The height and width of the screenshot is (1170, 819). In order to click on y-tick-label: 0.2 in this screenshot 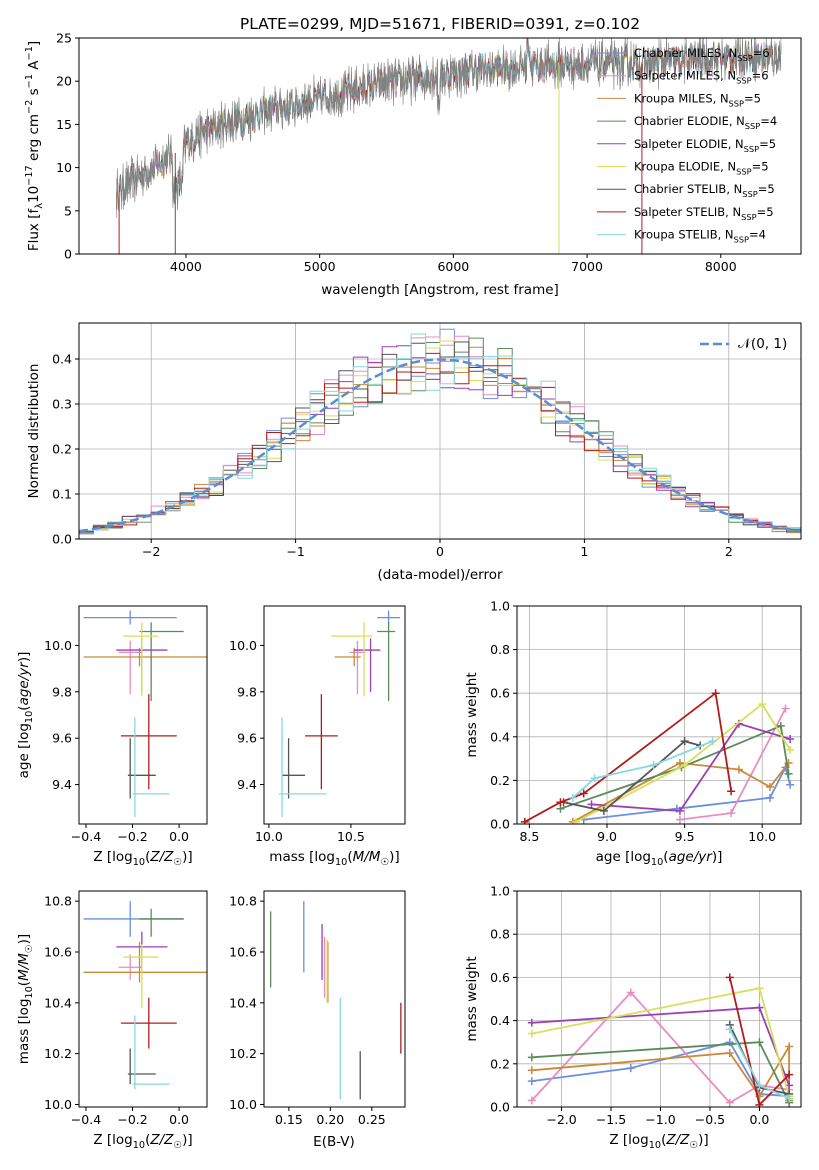, I will do `click(62, 449)`.